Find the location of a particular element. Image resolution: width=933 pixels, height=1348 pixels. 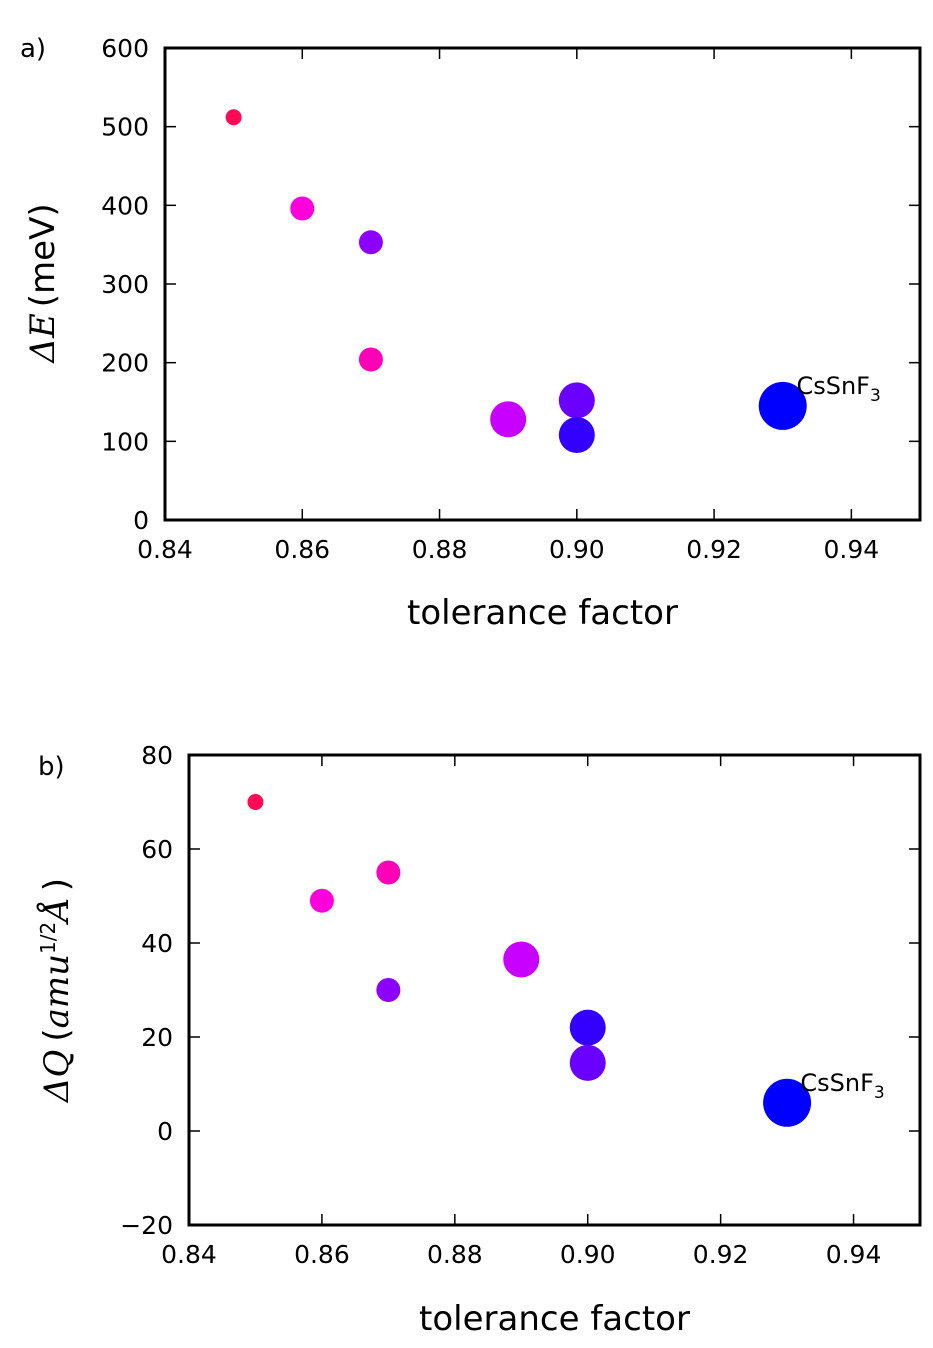

panel-b-x-tick-label: 0.90 is located at coordinates (588, 1254).